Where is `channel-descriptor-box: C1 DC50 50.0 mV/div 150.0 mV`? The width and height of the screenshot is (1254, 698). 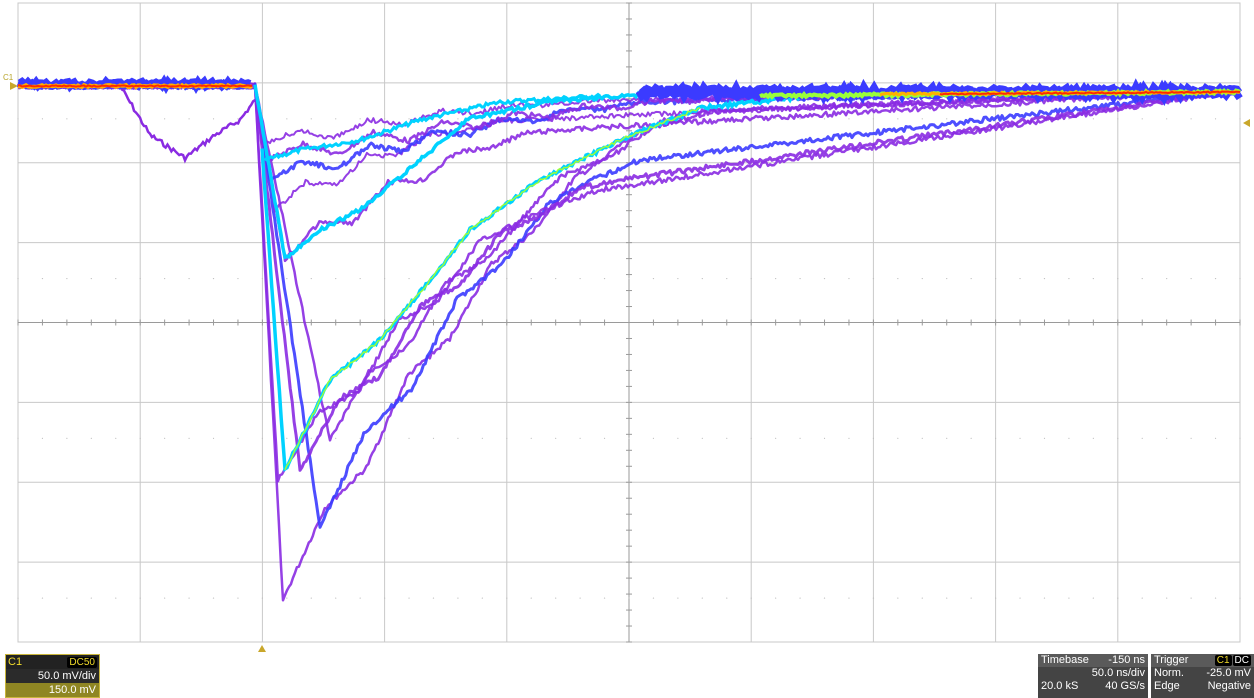
channel-descriptor-box: C1 DC50 50.0 mV/div 150.0 mV is located at coordinates (52, 676).